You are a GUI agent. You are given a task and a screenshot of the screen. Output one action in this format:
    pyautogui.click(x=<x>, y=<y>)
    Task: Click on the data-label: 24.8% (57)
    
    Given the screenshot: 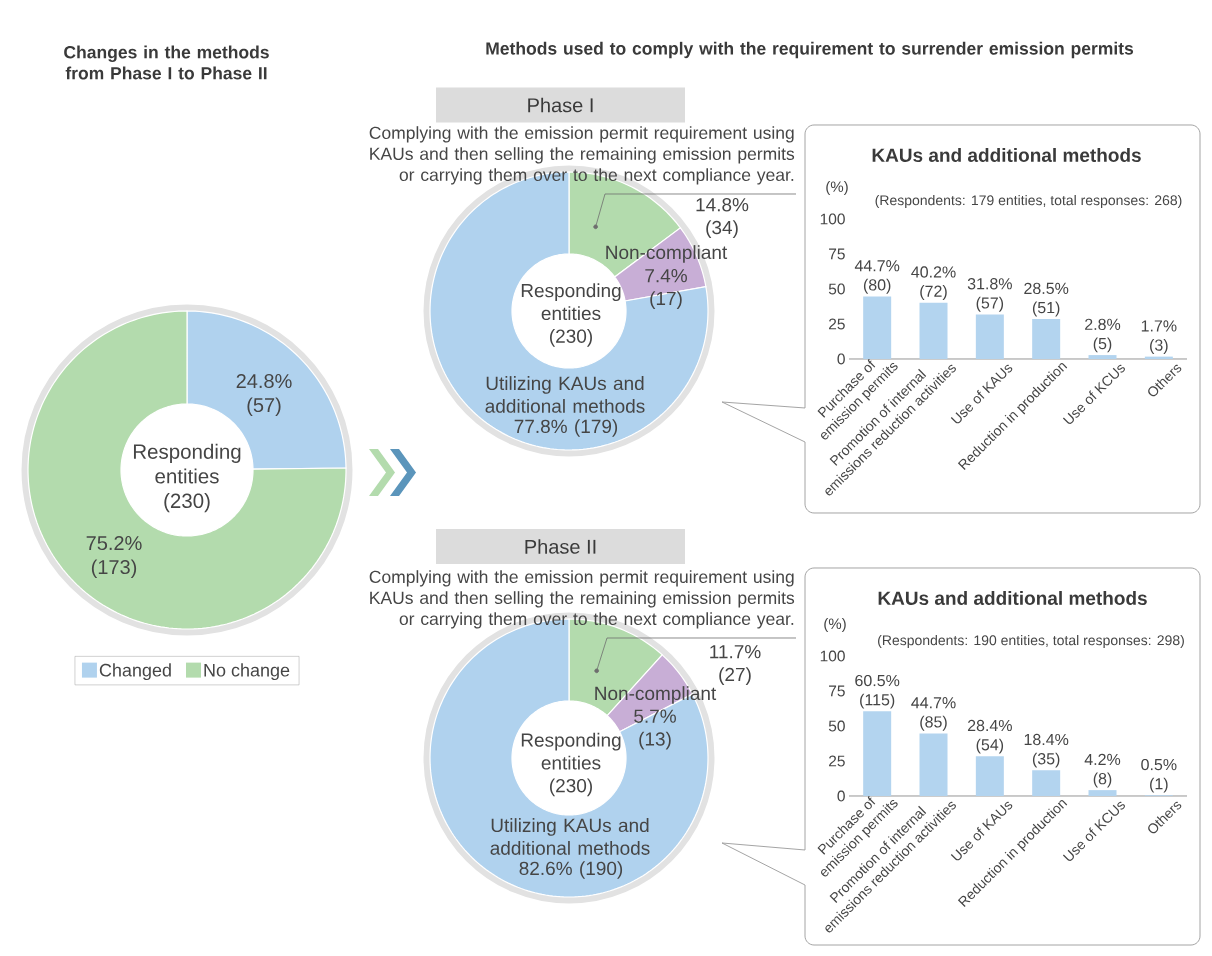 What is the action you would take?
    pyautogui.click(x=264, y=395)
    